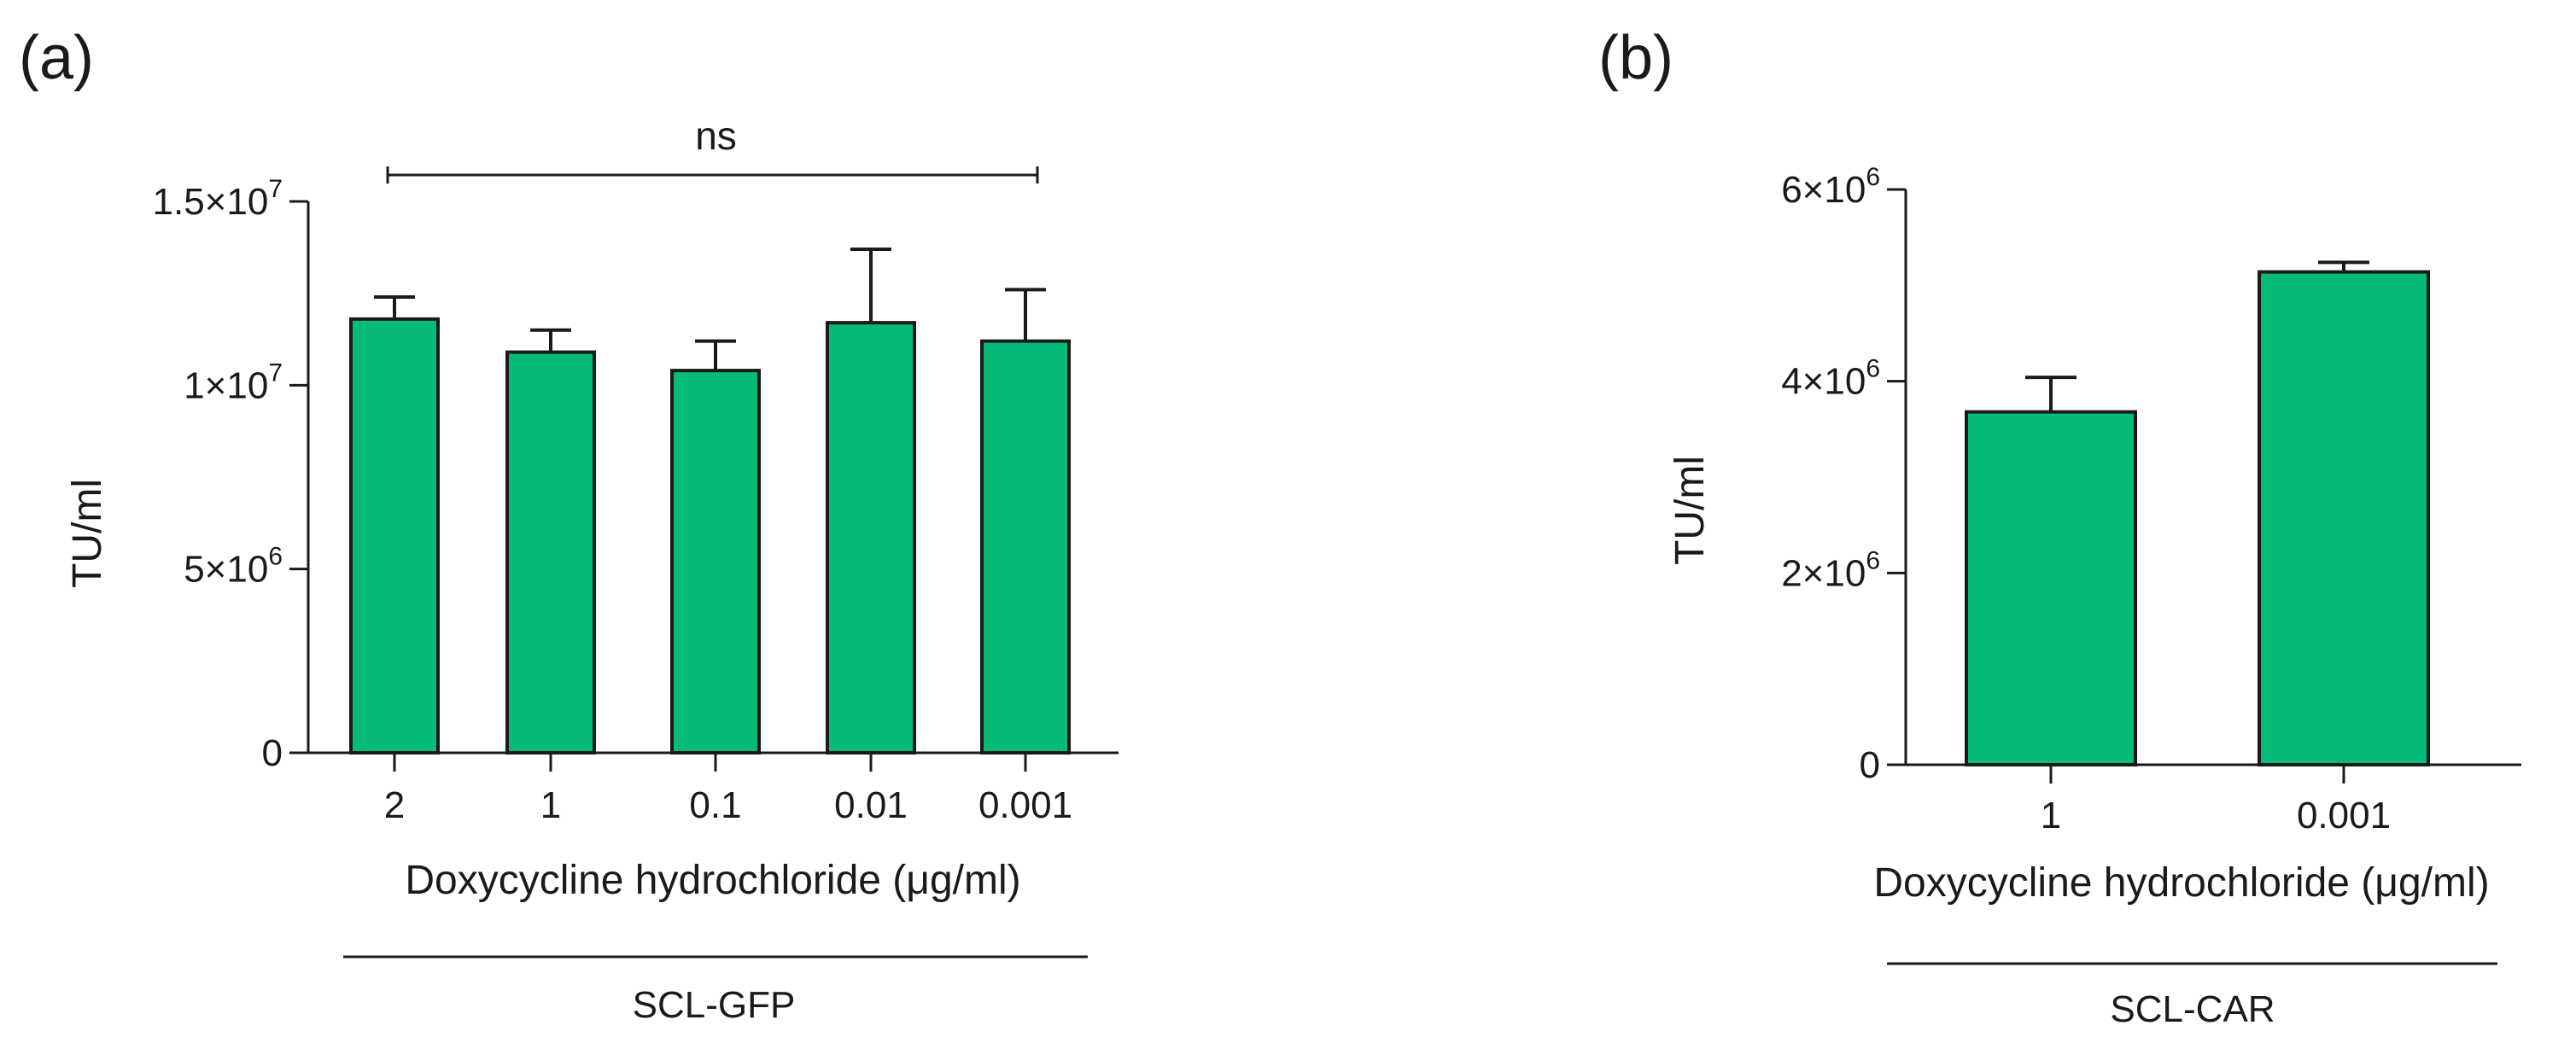 This screenshot has height=1043, width=2576. Describe the element at coordinates (716, 136) in the screenshot. I see `significance-label: ns` at that location.